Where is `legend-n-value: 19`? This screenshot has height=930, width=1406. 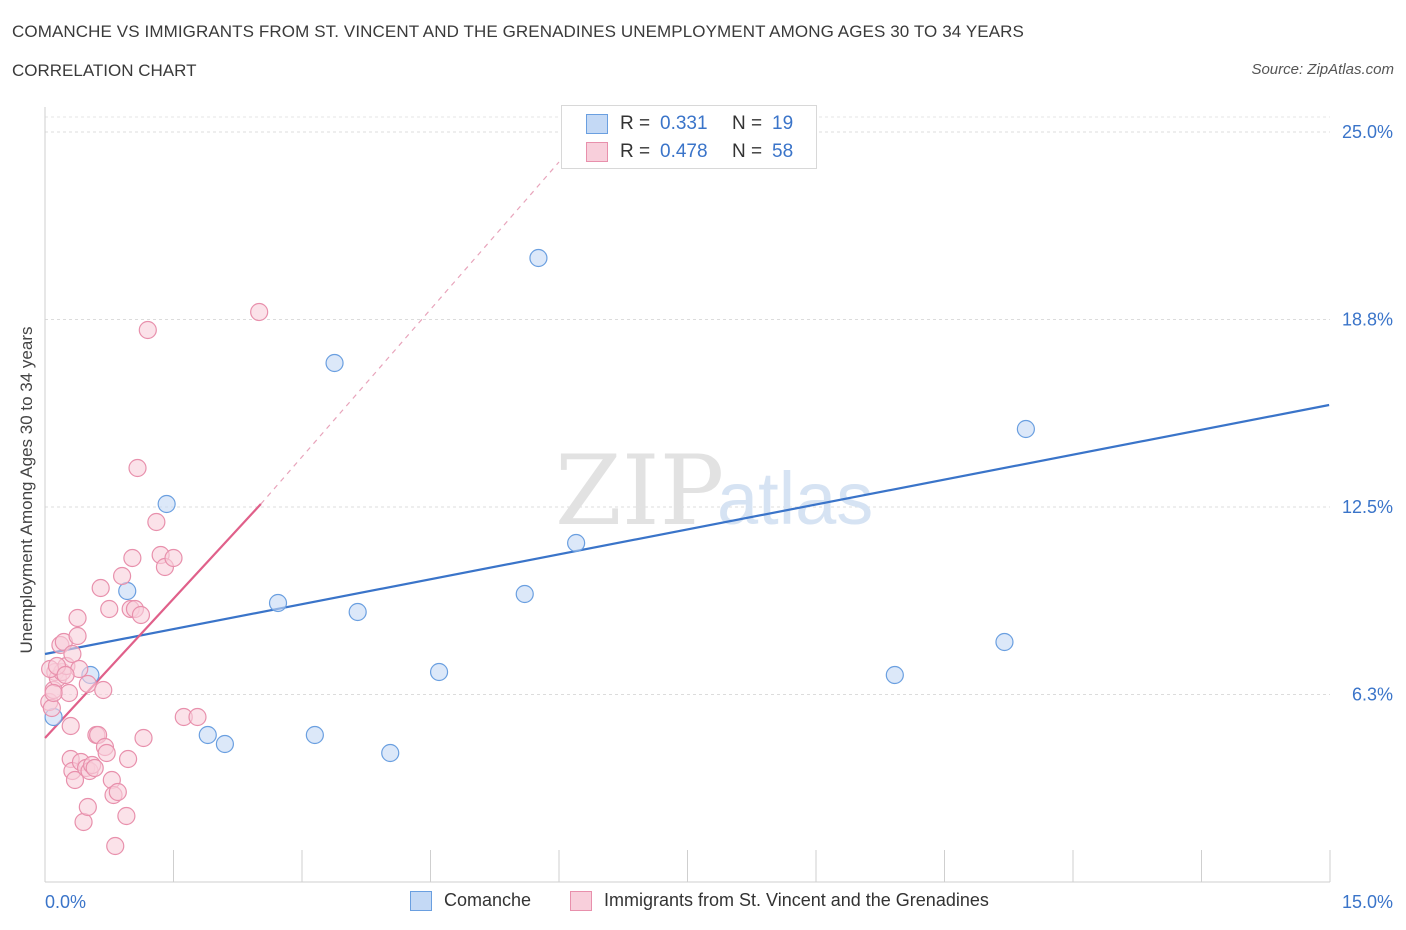 legend-n-value: 19 is located at coordinates (783, 123).